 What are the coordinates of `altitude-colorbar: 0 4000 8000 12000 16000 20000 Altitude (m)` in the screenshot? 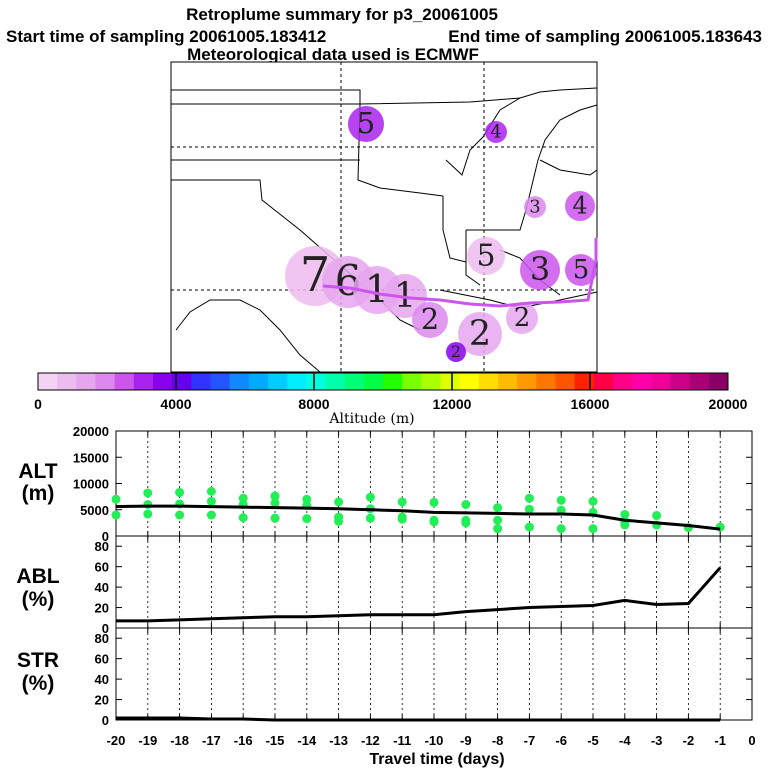 It's located at (391, 399).